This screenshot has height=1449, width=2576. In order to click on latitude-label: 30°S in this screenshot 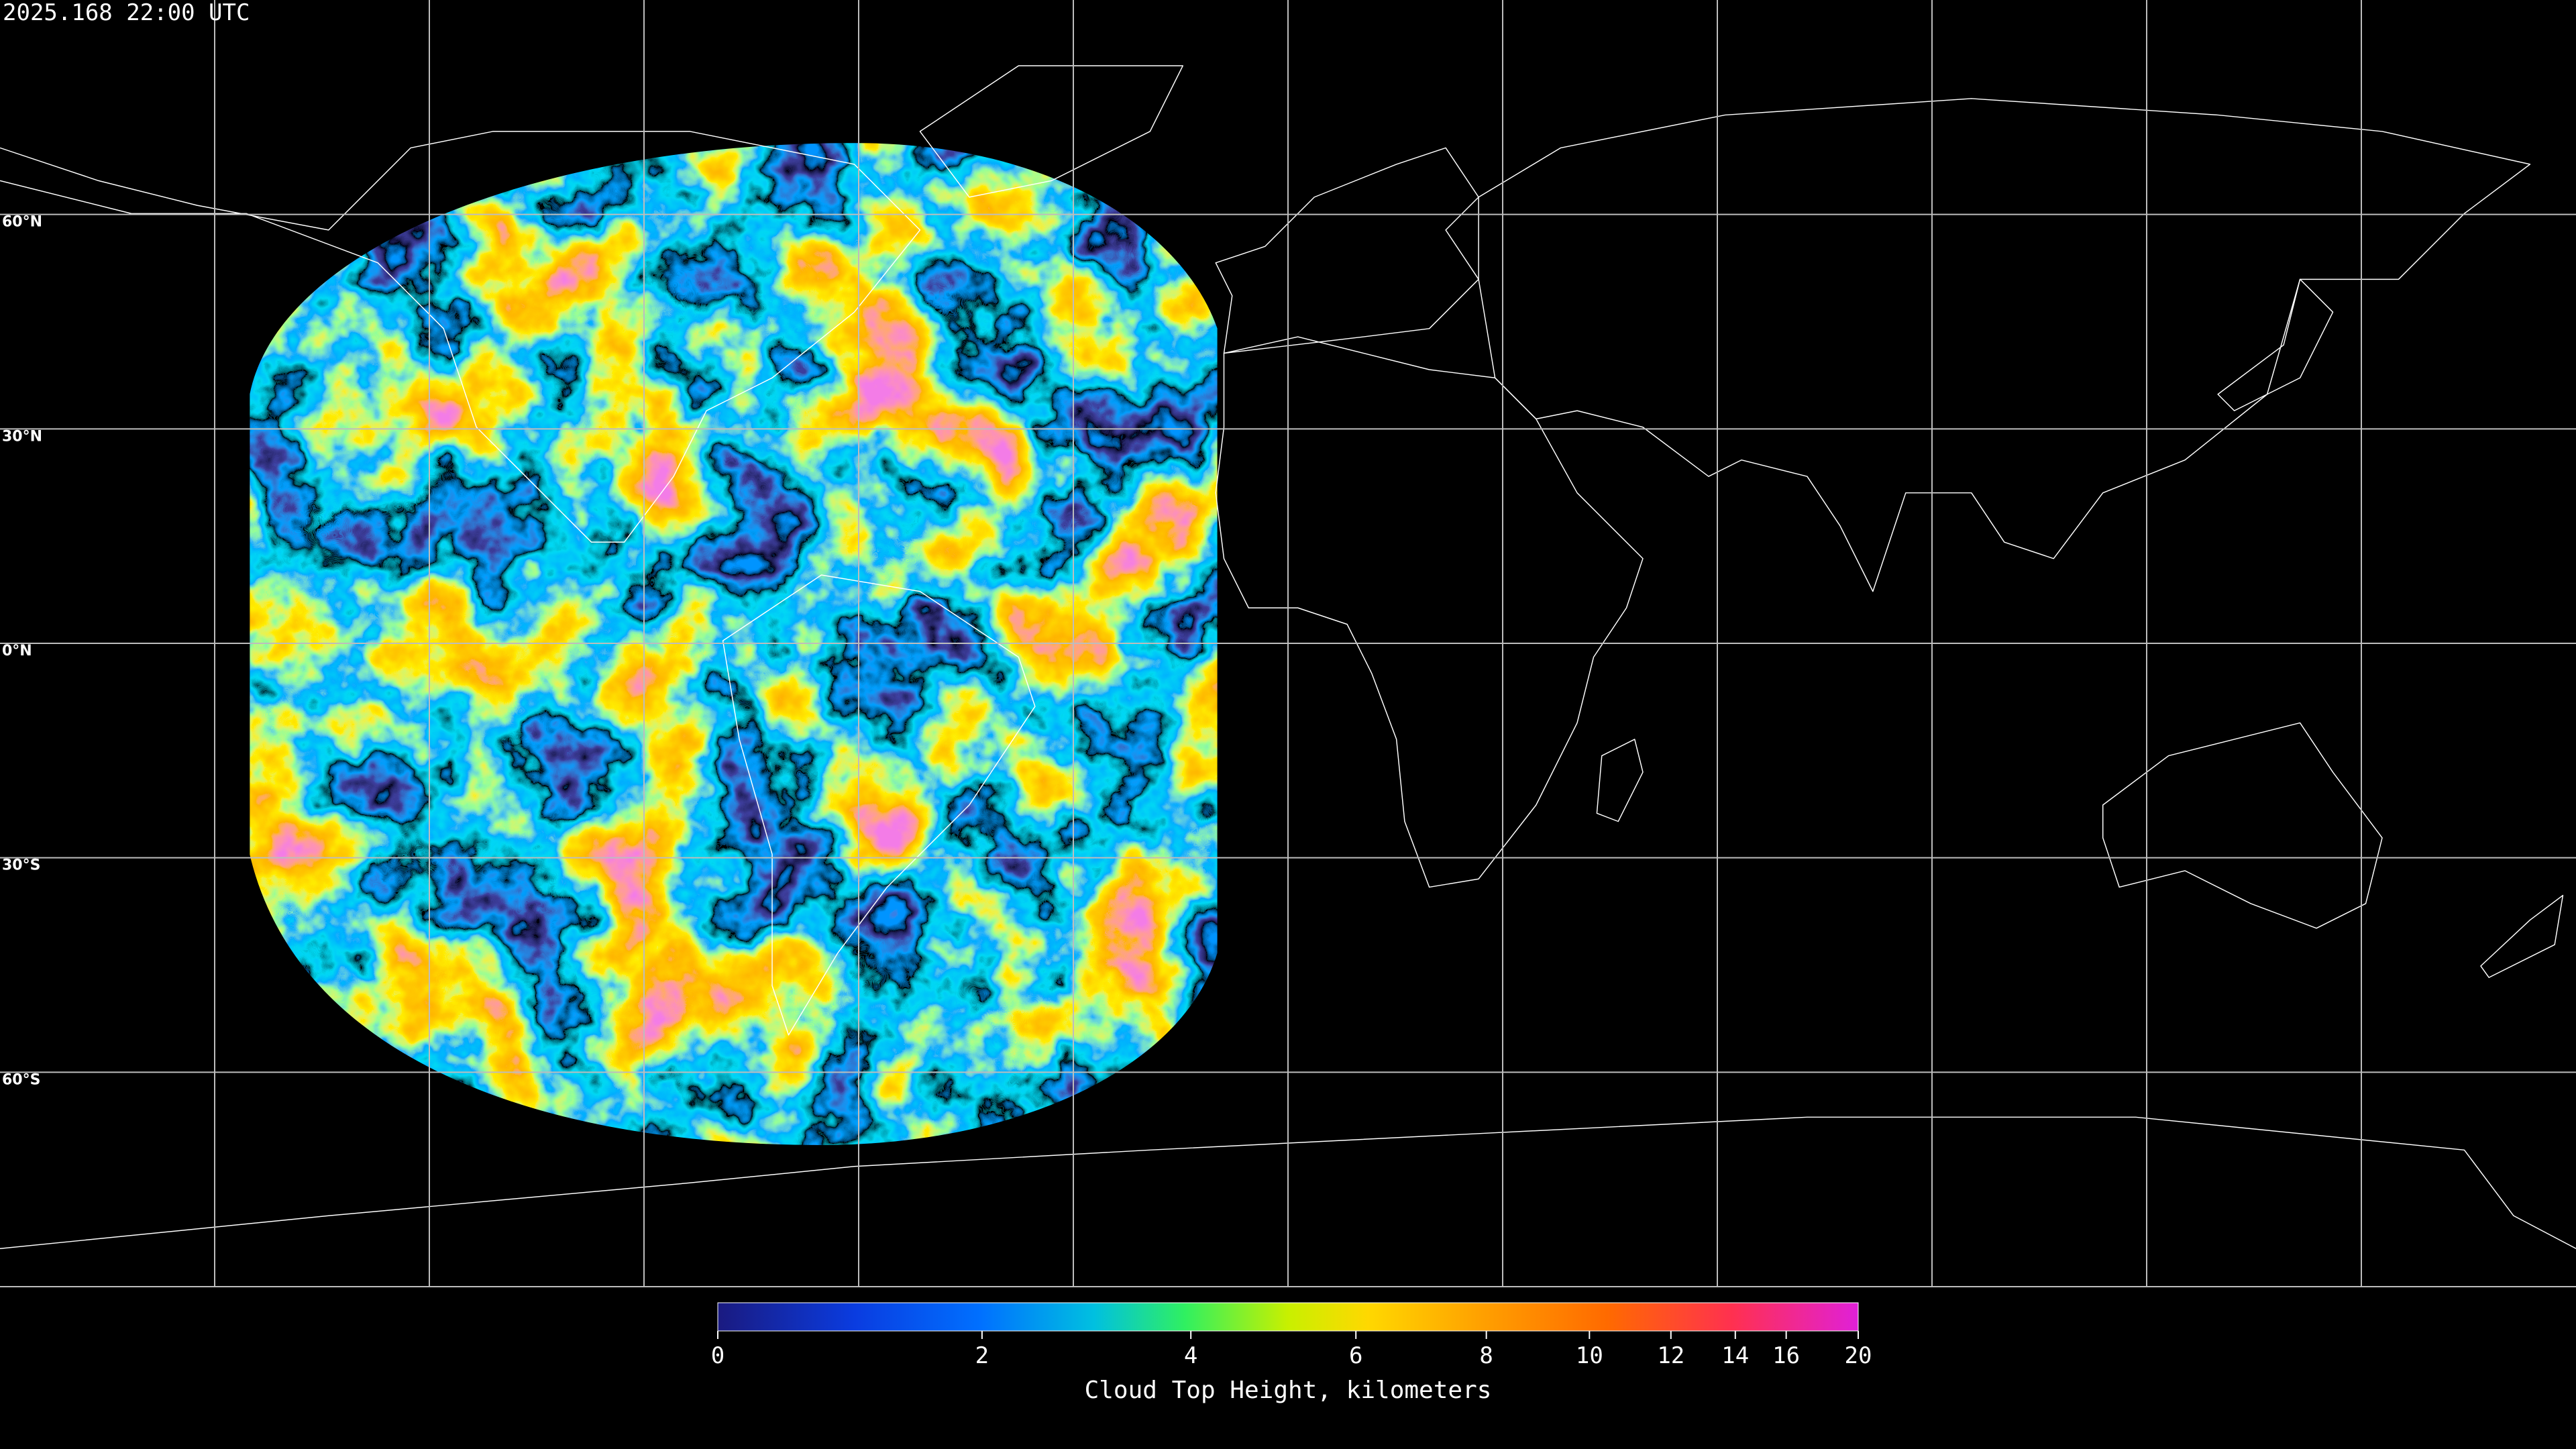, I will do `click(21, 865)`.